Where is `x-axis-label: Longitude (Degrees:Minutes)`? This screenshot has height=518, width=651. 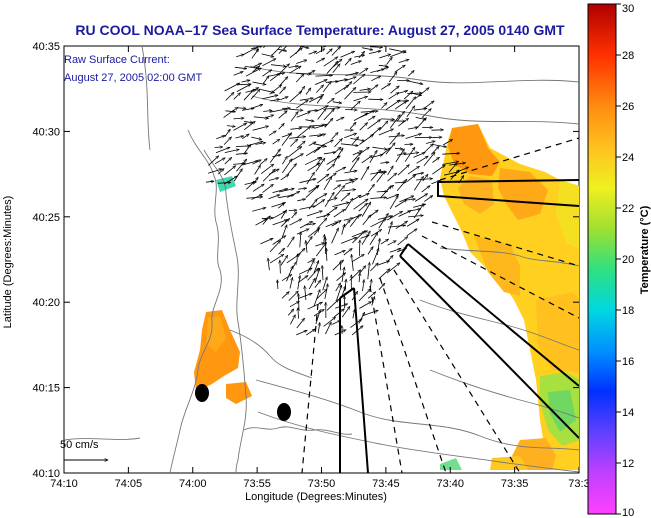 x-axis-label: Longitude (Degrees:Minutes) is located at coordinates (316, 497).